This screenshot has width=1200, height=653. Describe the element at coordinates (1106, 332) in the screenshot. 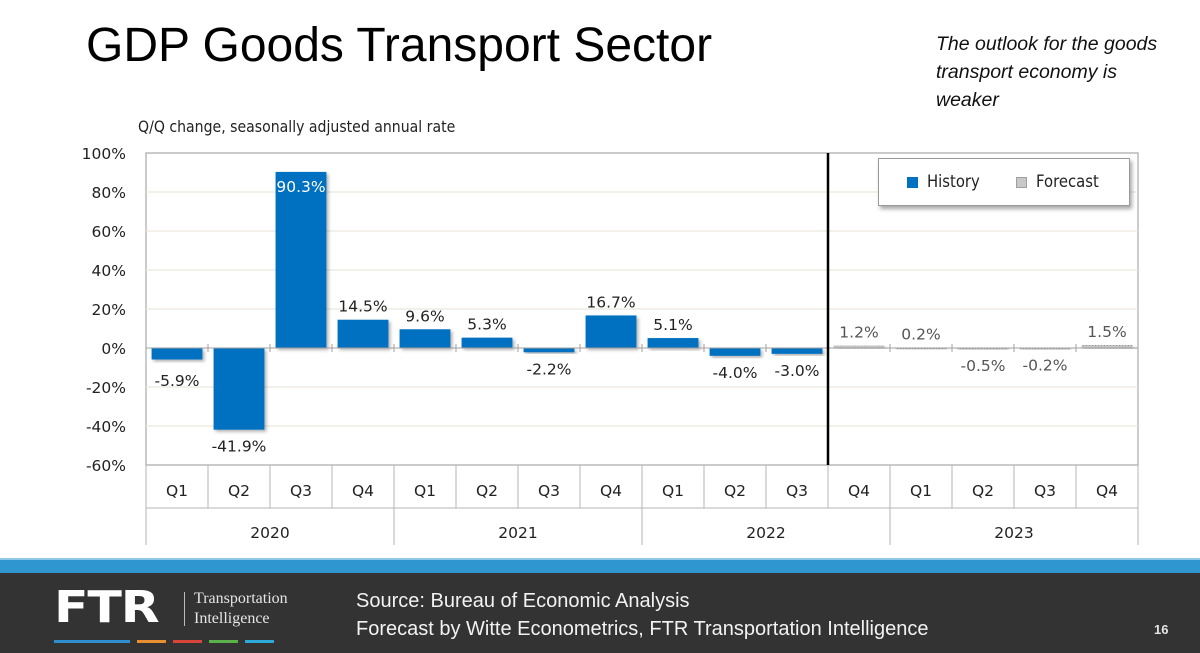

I see `data-label: 1.5%` at that location.